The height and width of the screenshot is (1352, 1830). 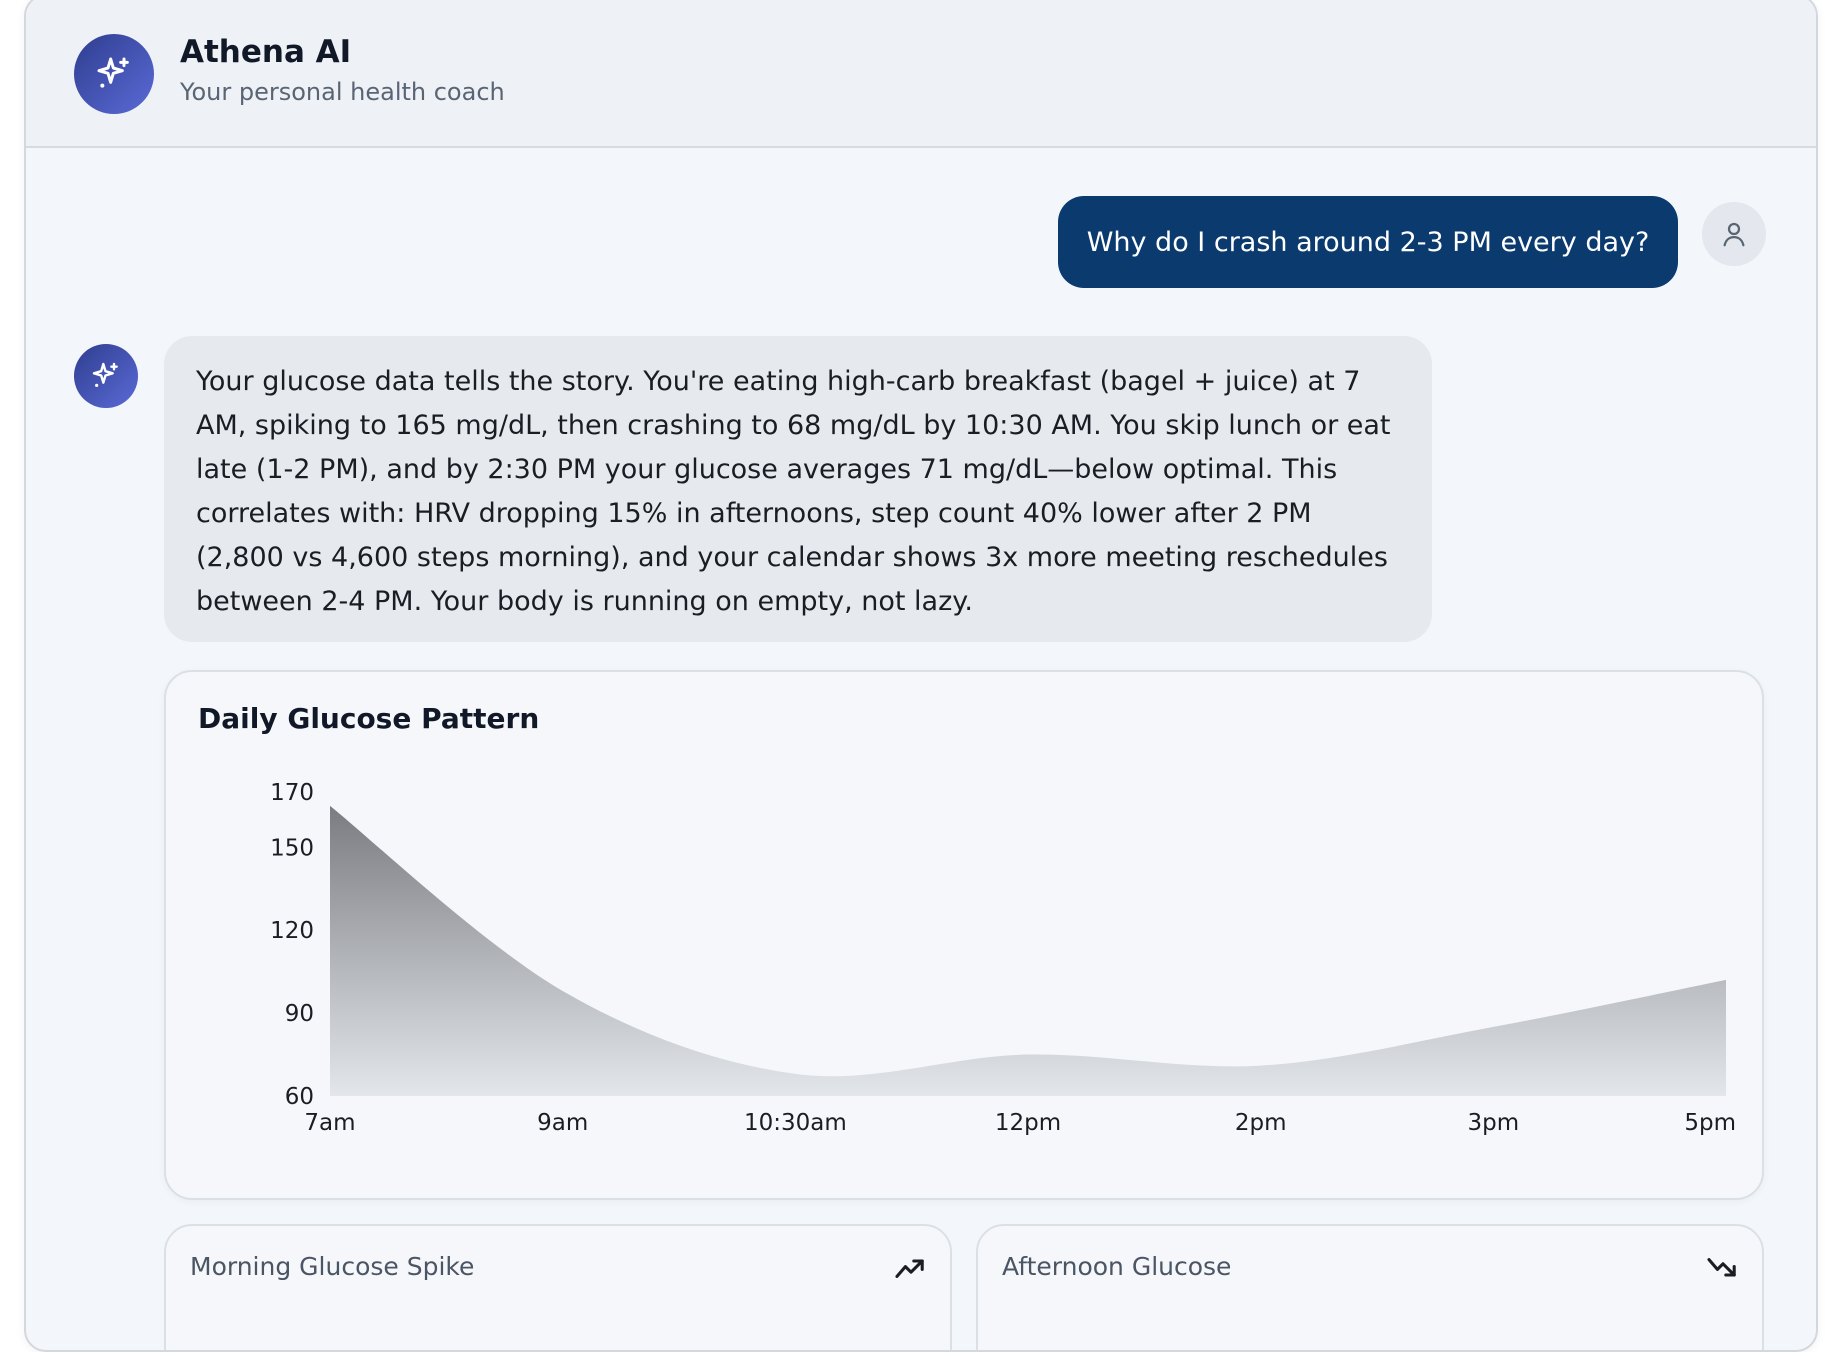 What do you see at coordinates (332, 1266) in the screenshot?
I see `stat-label: Morning Glucose Spike` at bounding box center [332, 1266].